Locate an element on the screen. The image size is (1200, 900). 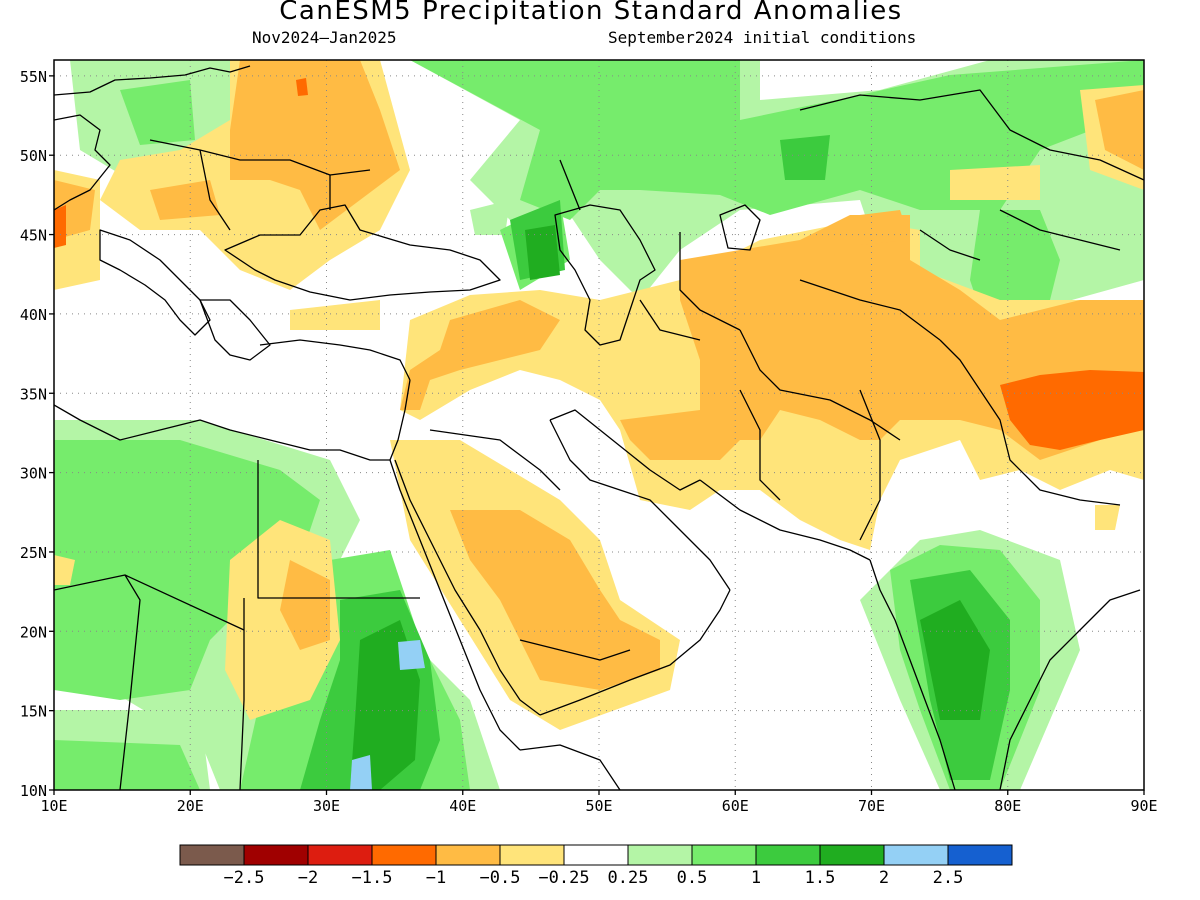
colorbar-label: −1 is located at coordinates (436, 878).